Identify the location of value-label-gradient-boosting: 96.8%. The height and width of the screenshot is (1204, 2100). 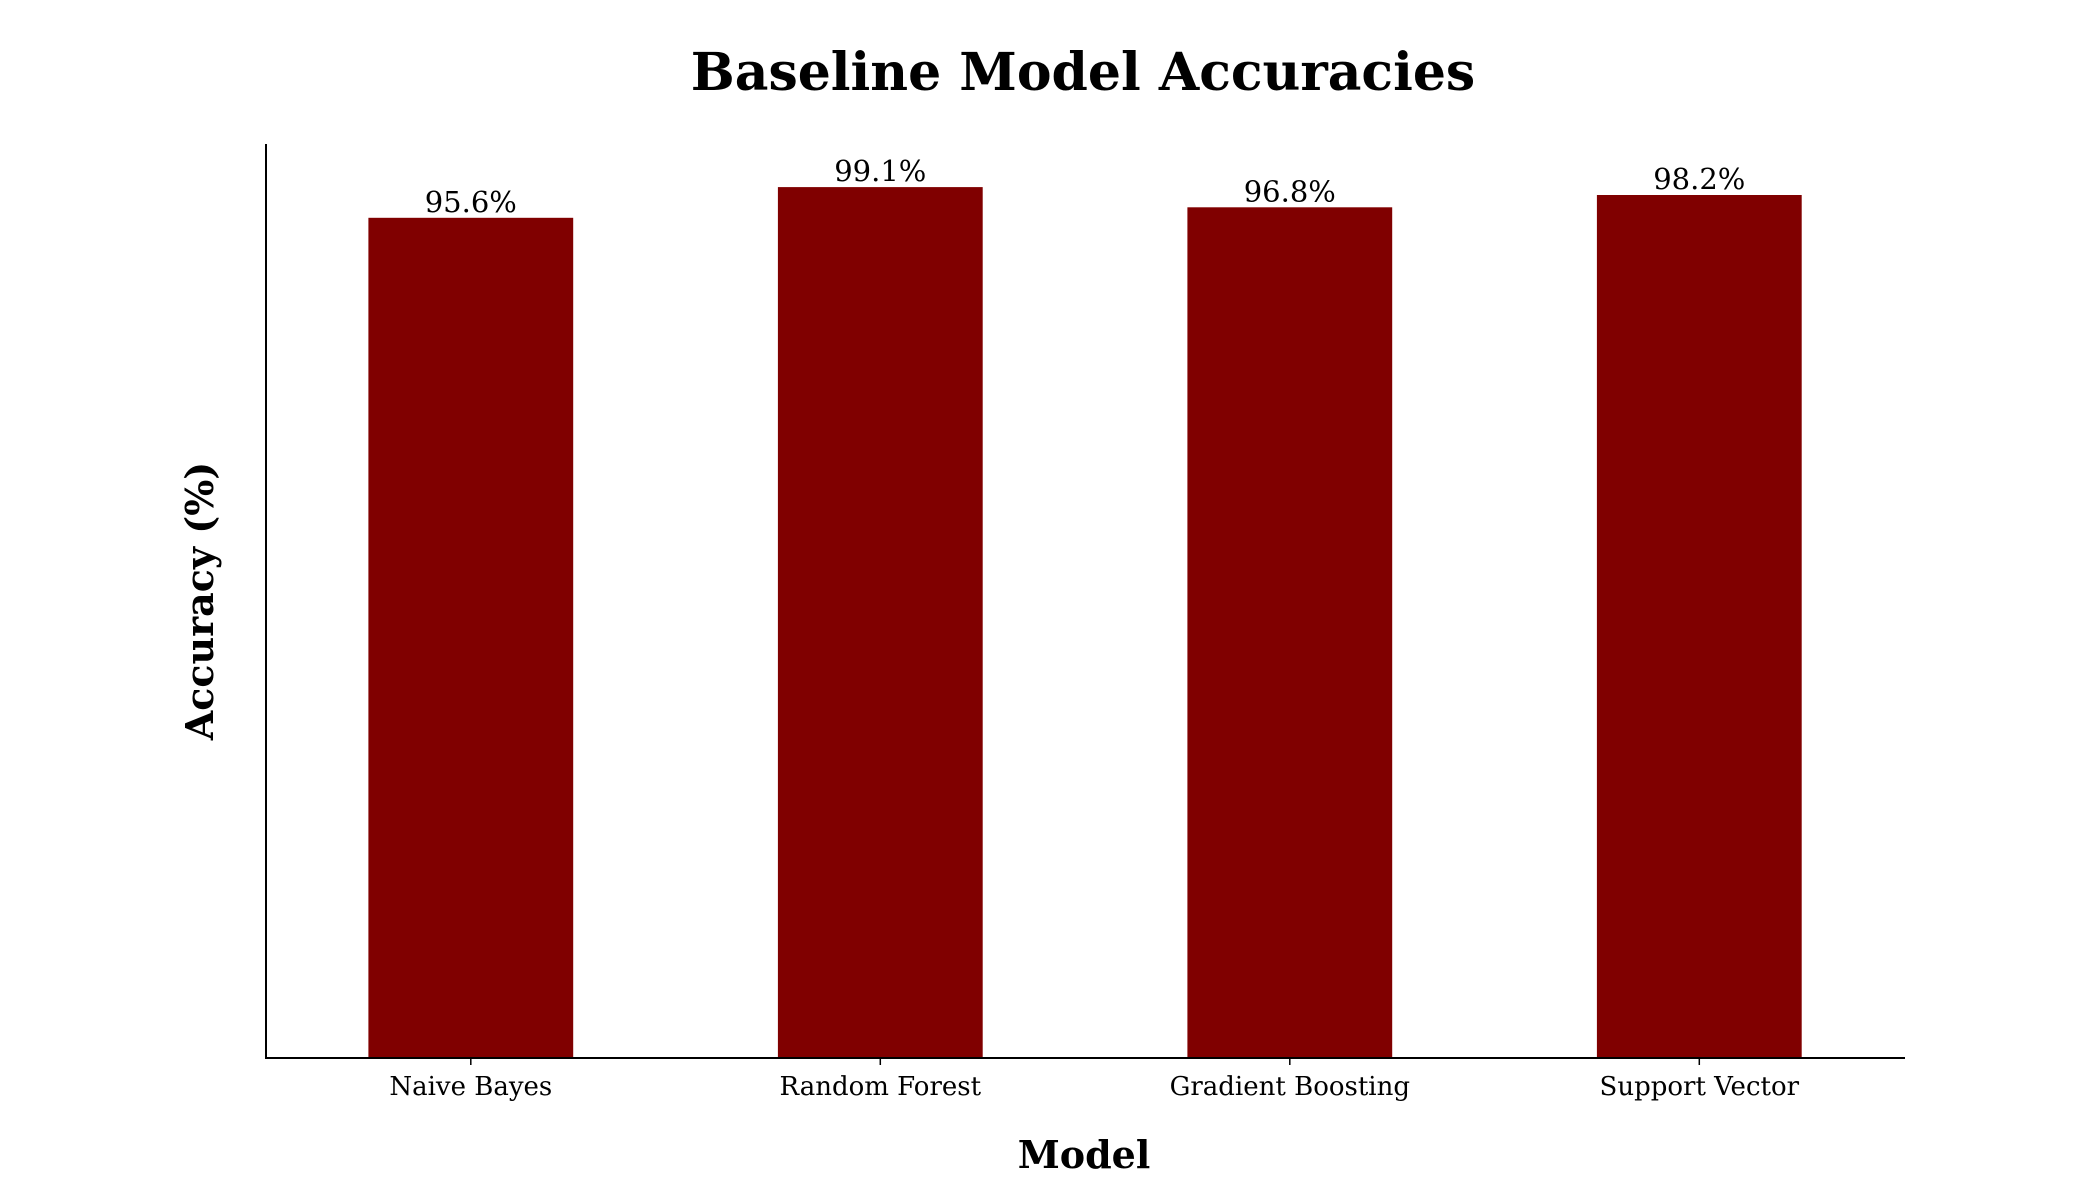
(1290, 191).